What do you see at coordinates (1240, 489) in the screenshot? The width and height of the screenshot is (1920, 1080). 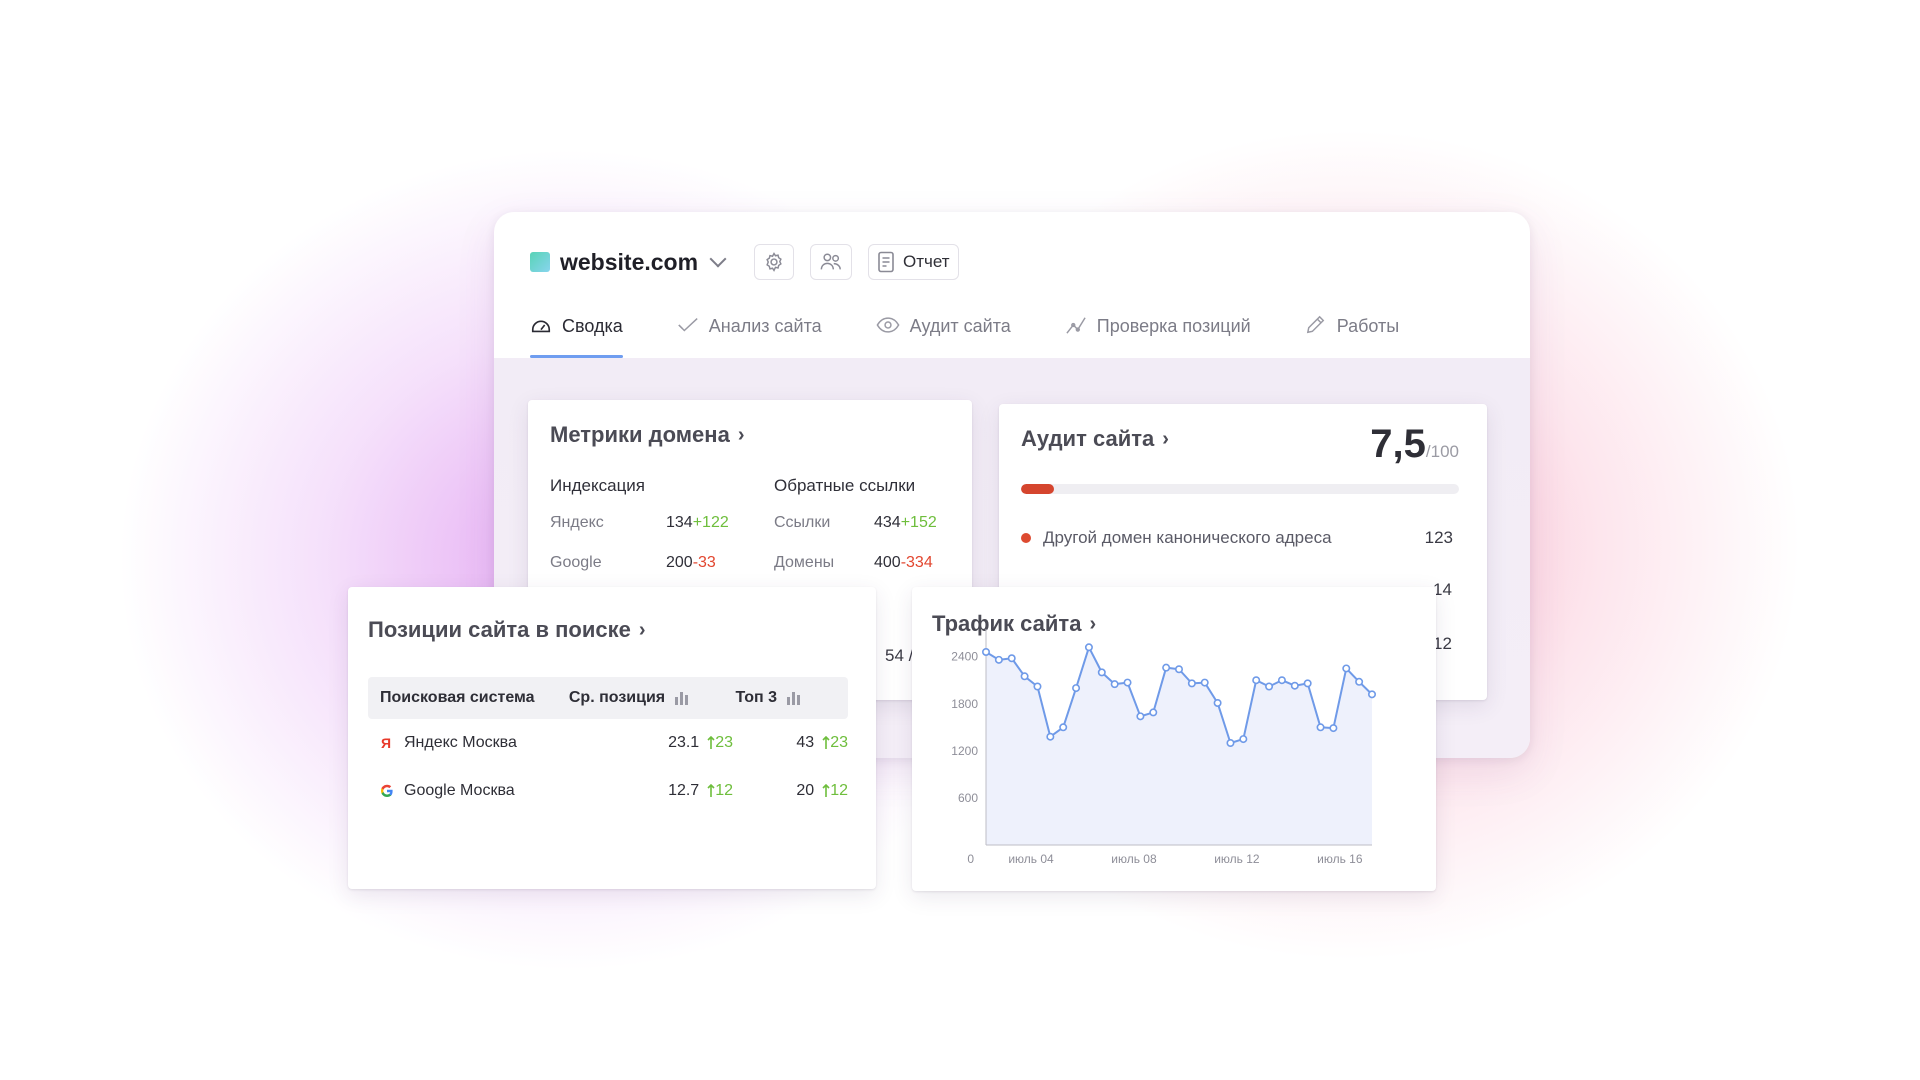 I see `audit-score-bar` at bounding box center [1240, 489].